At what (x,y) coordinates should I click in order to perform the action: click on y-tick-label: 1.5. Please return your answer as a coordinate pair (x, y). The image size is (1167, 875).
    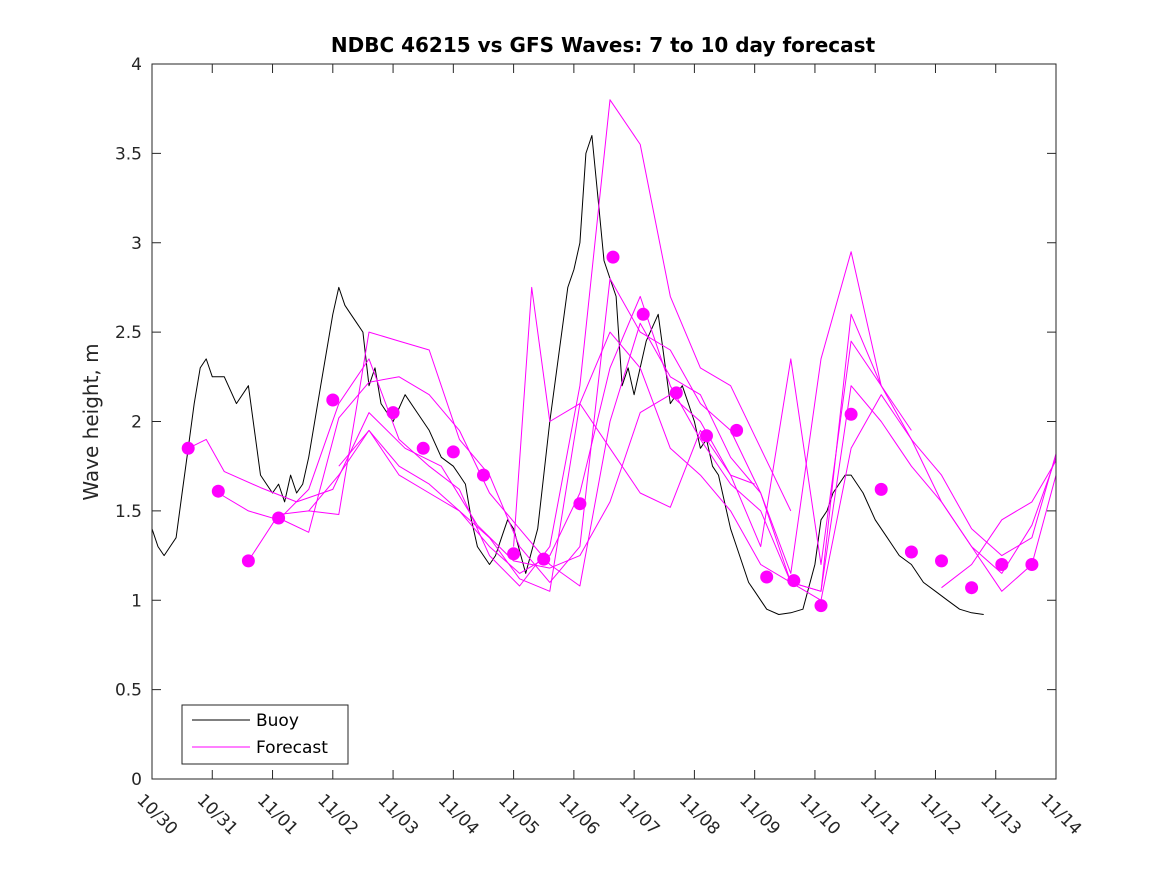
    Looking at the image, I should click on (128, 512).